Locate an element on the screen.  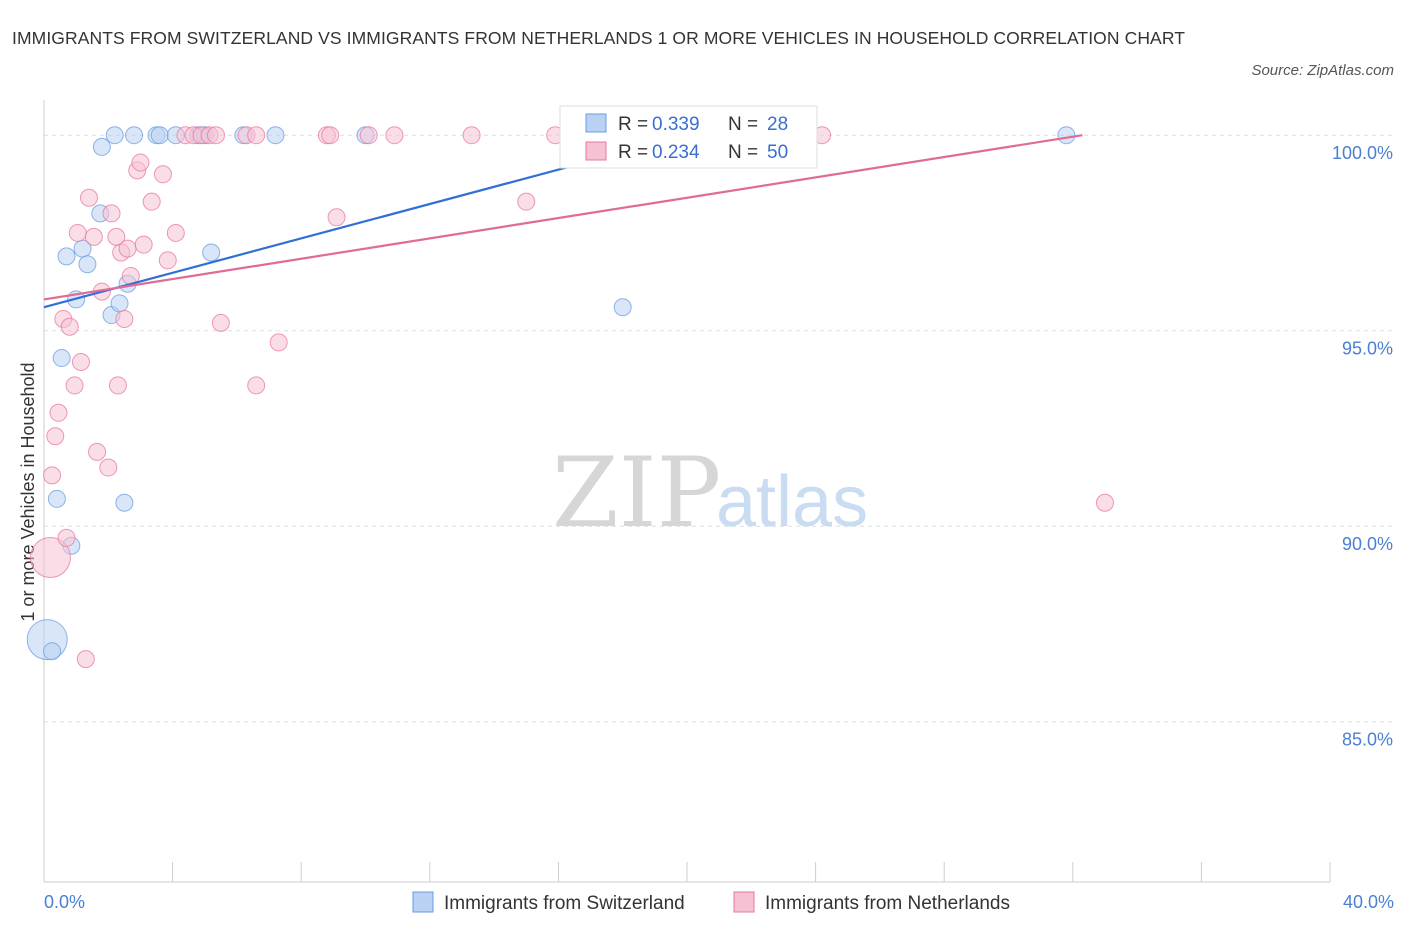
y-tick-label: 100.0% is located at coordinates (1362, 153).